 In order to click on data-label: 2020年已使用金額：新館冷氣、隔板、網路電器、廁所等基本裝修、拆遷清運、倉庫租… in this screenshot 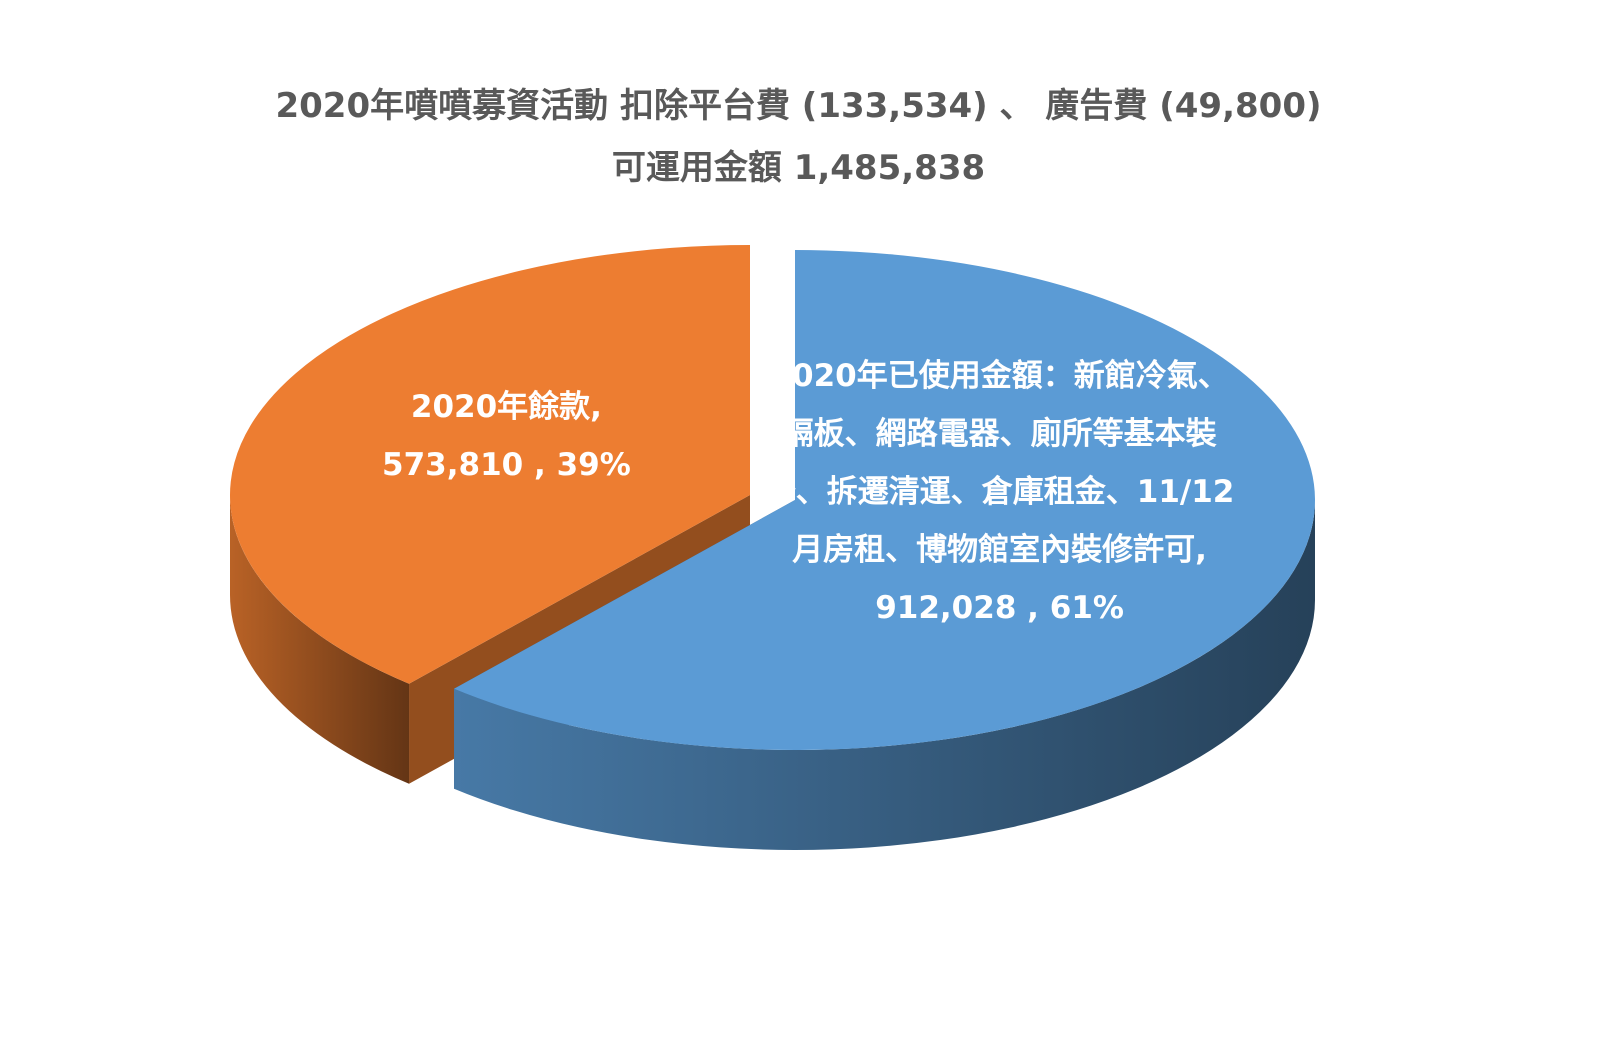, I will do `click(1000, 492)`.